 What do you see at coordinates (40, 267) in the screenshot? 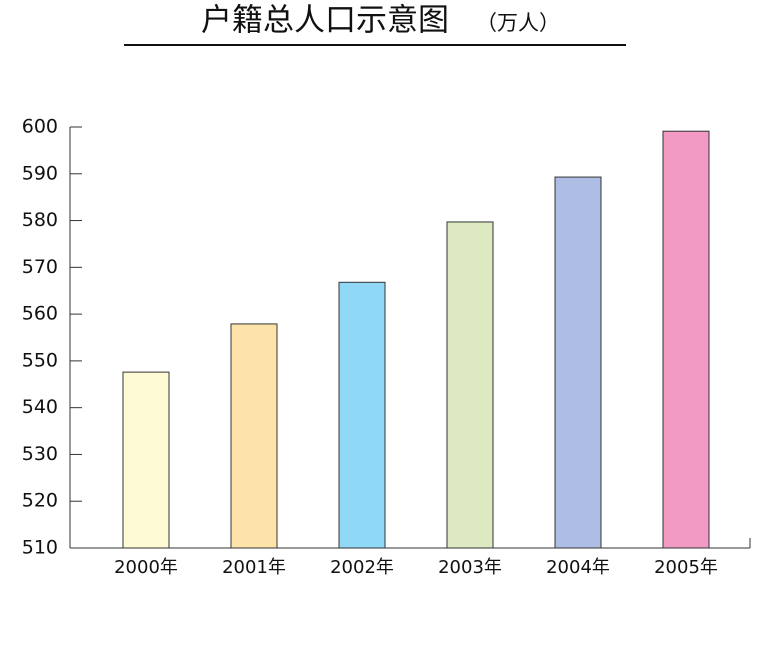
I see `y-tick-label: 570` at bounding box center [40, 267].